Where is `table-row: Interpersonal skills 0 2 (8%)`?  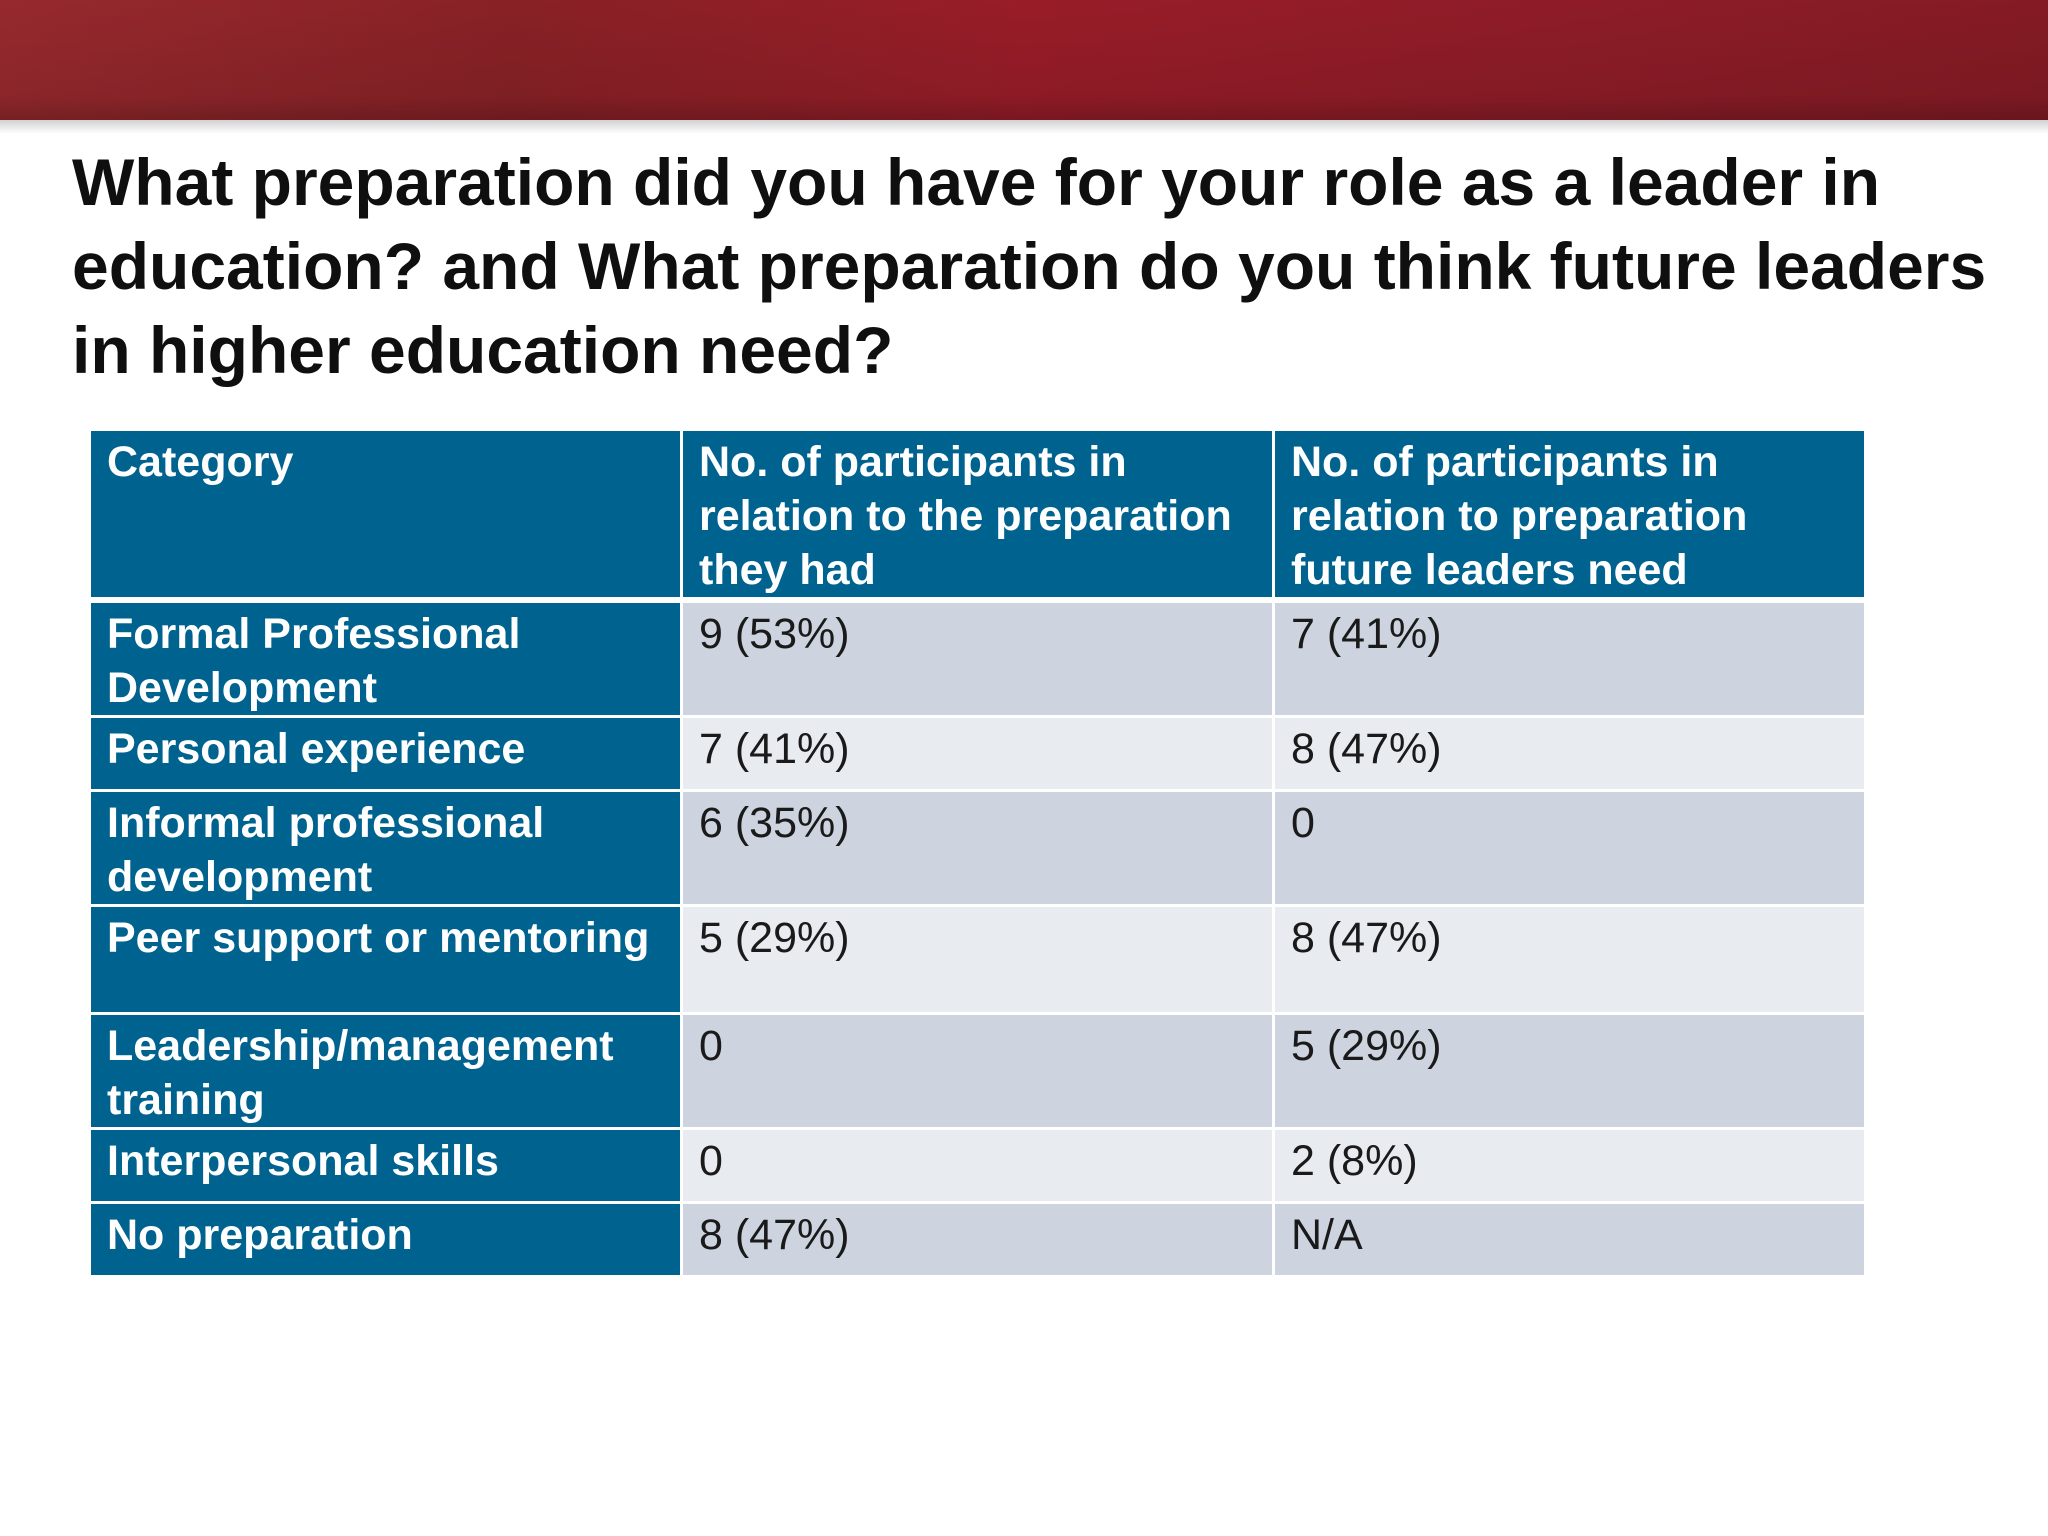
table-row: Interpersonal skills 0 2 (8%) is located at coordinates (977, 1165).